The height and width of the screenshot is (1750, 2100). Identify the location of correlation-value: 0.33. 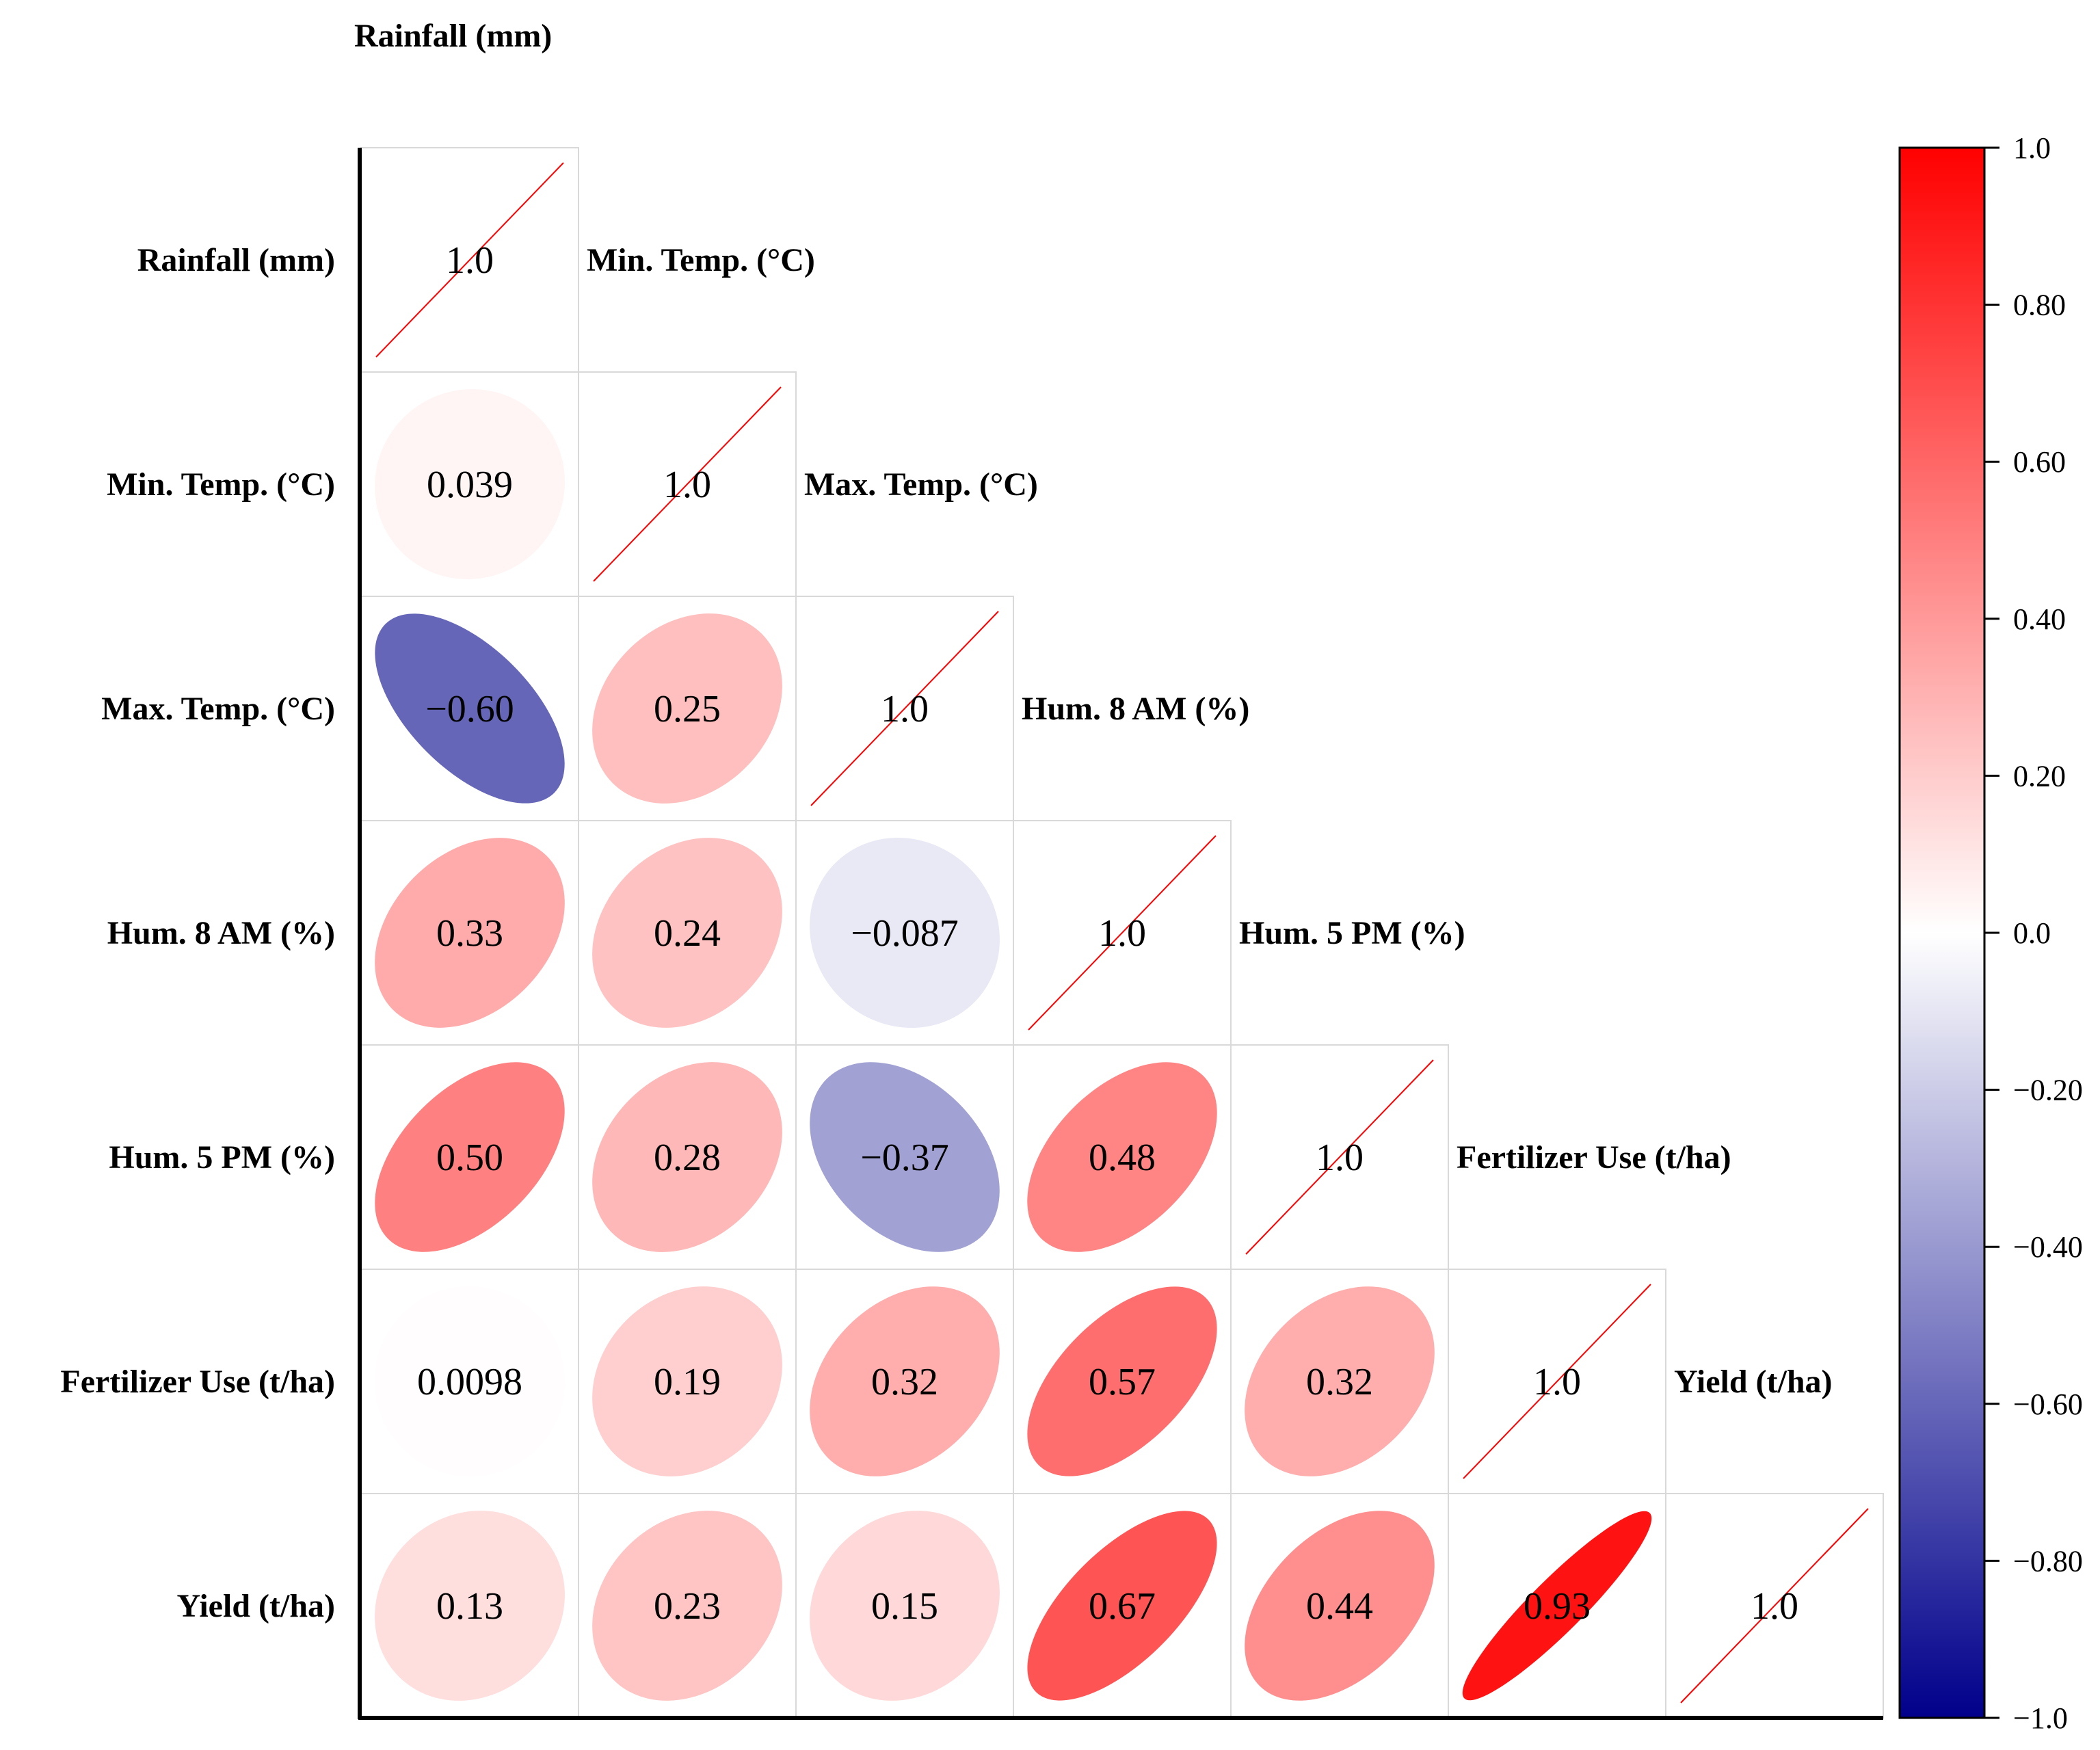
(469, 933).